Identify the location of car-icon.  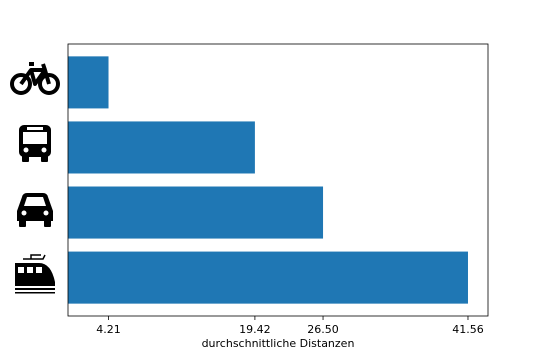
(35, 210).